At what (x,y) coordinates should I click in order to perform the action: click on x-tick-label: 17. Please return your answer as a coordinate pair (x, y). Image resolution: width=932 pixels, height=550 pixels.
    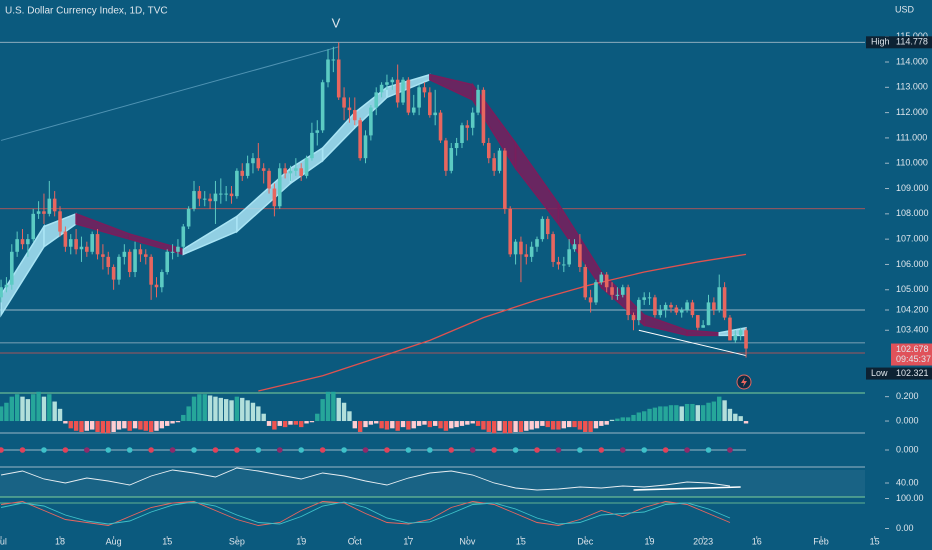
    Looking at the image, I should click on (408, 541).